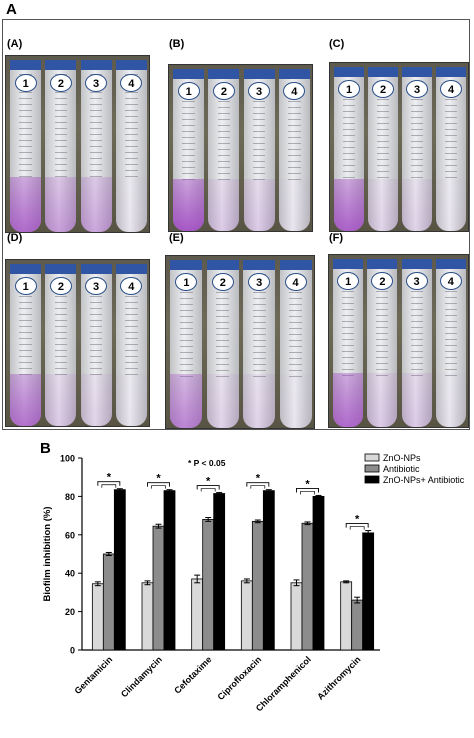 Image resolution: width=474 pixels, height=738 pixels. What do you see at coordinates (192, 674) in the screenshot?
I see `category-label: Cefotaxime` at bounding box center [192, 674].